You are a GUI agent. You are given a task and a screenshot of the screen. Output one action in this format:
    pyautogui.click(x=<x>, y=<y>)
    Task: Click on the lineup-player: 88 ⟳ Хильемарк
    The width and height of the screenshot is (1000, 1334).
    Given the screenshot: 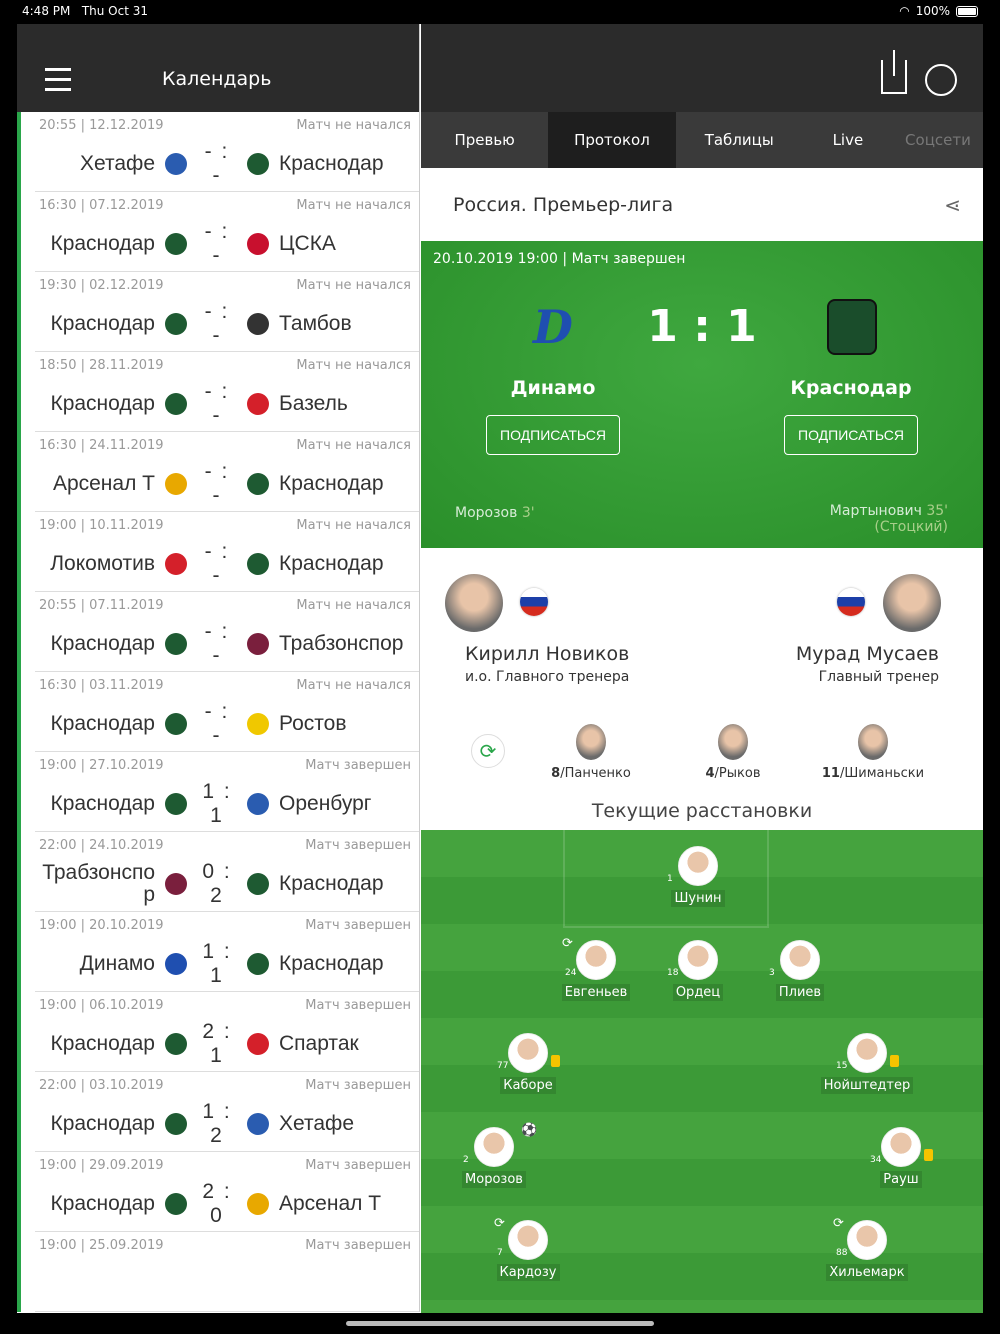 What is the action you would take?
    pyautogui.click(x=867, y=1248)
    